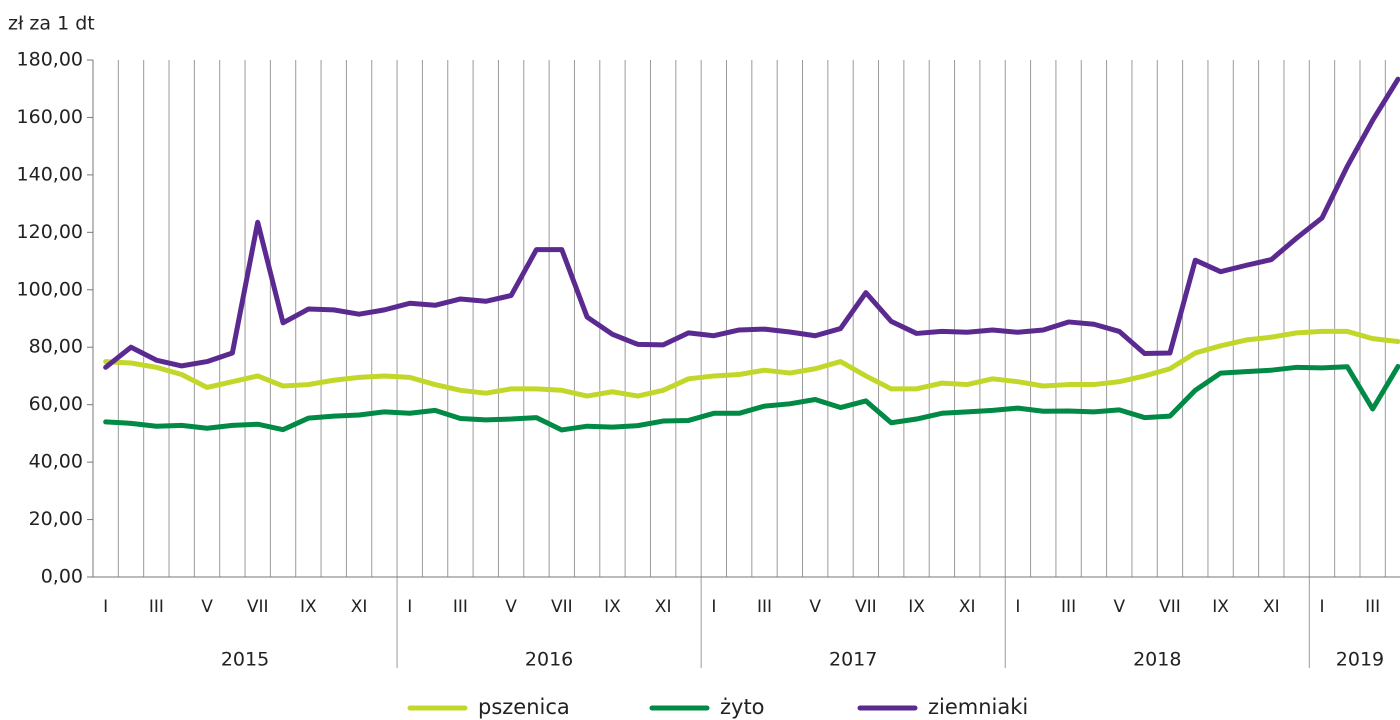  What do you see at coordinates (1360, 660) in the screenshot?
I see `year-label: 2019` at bounding box center [1360, 660].